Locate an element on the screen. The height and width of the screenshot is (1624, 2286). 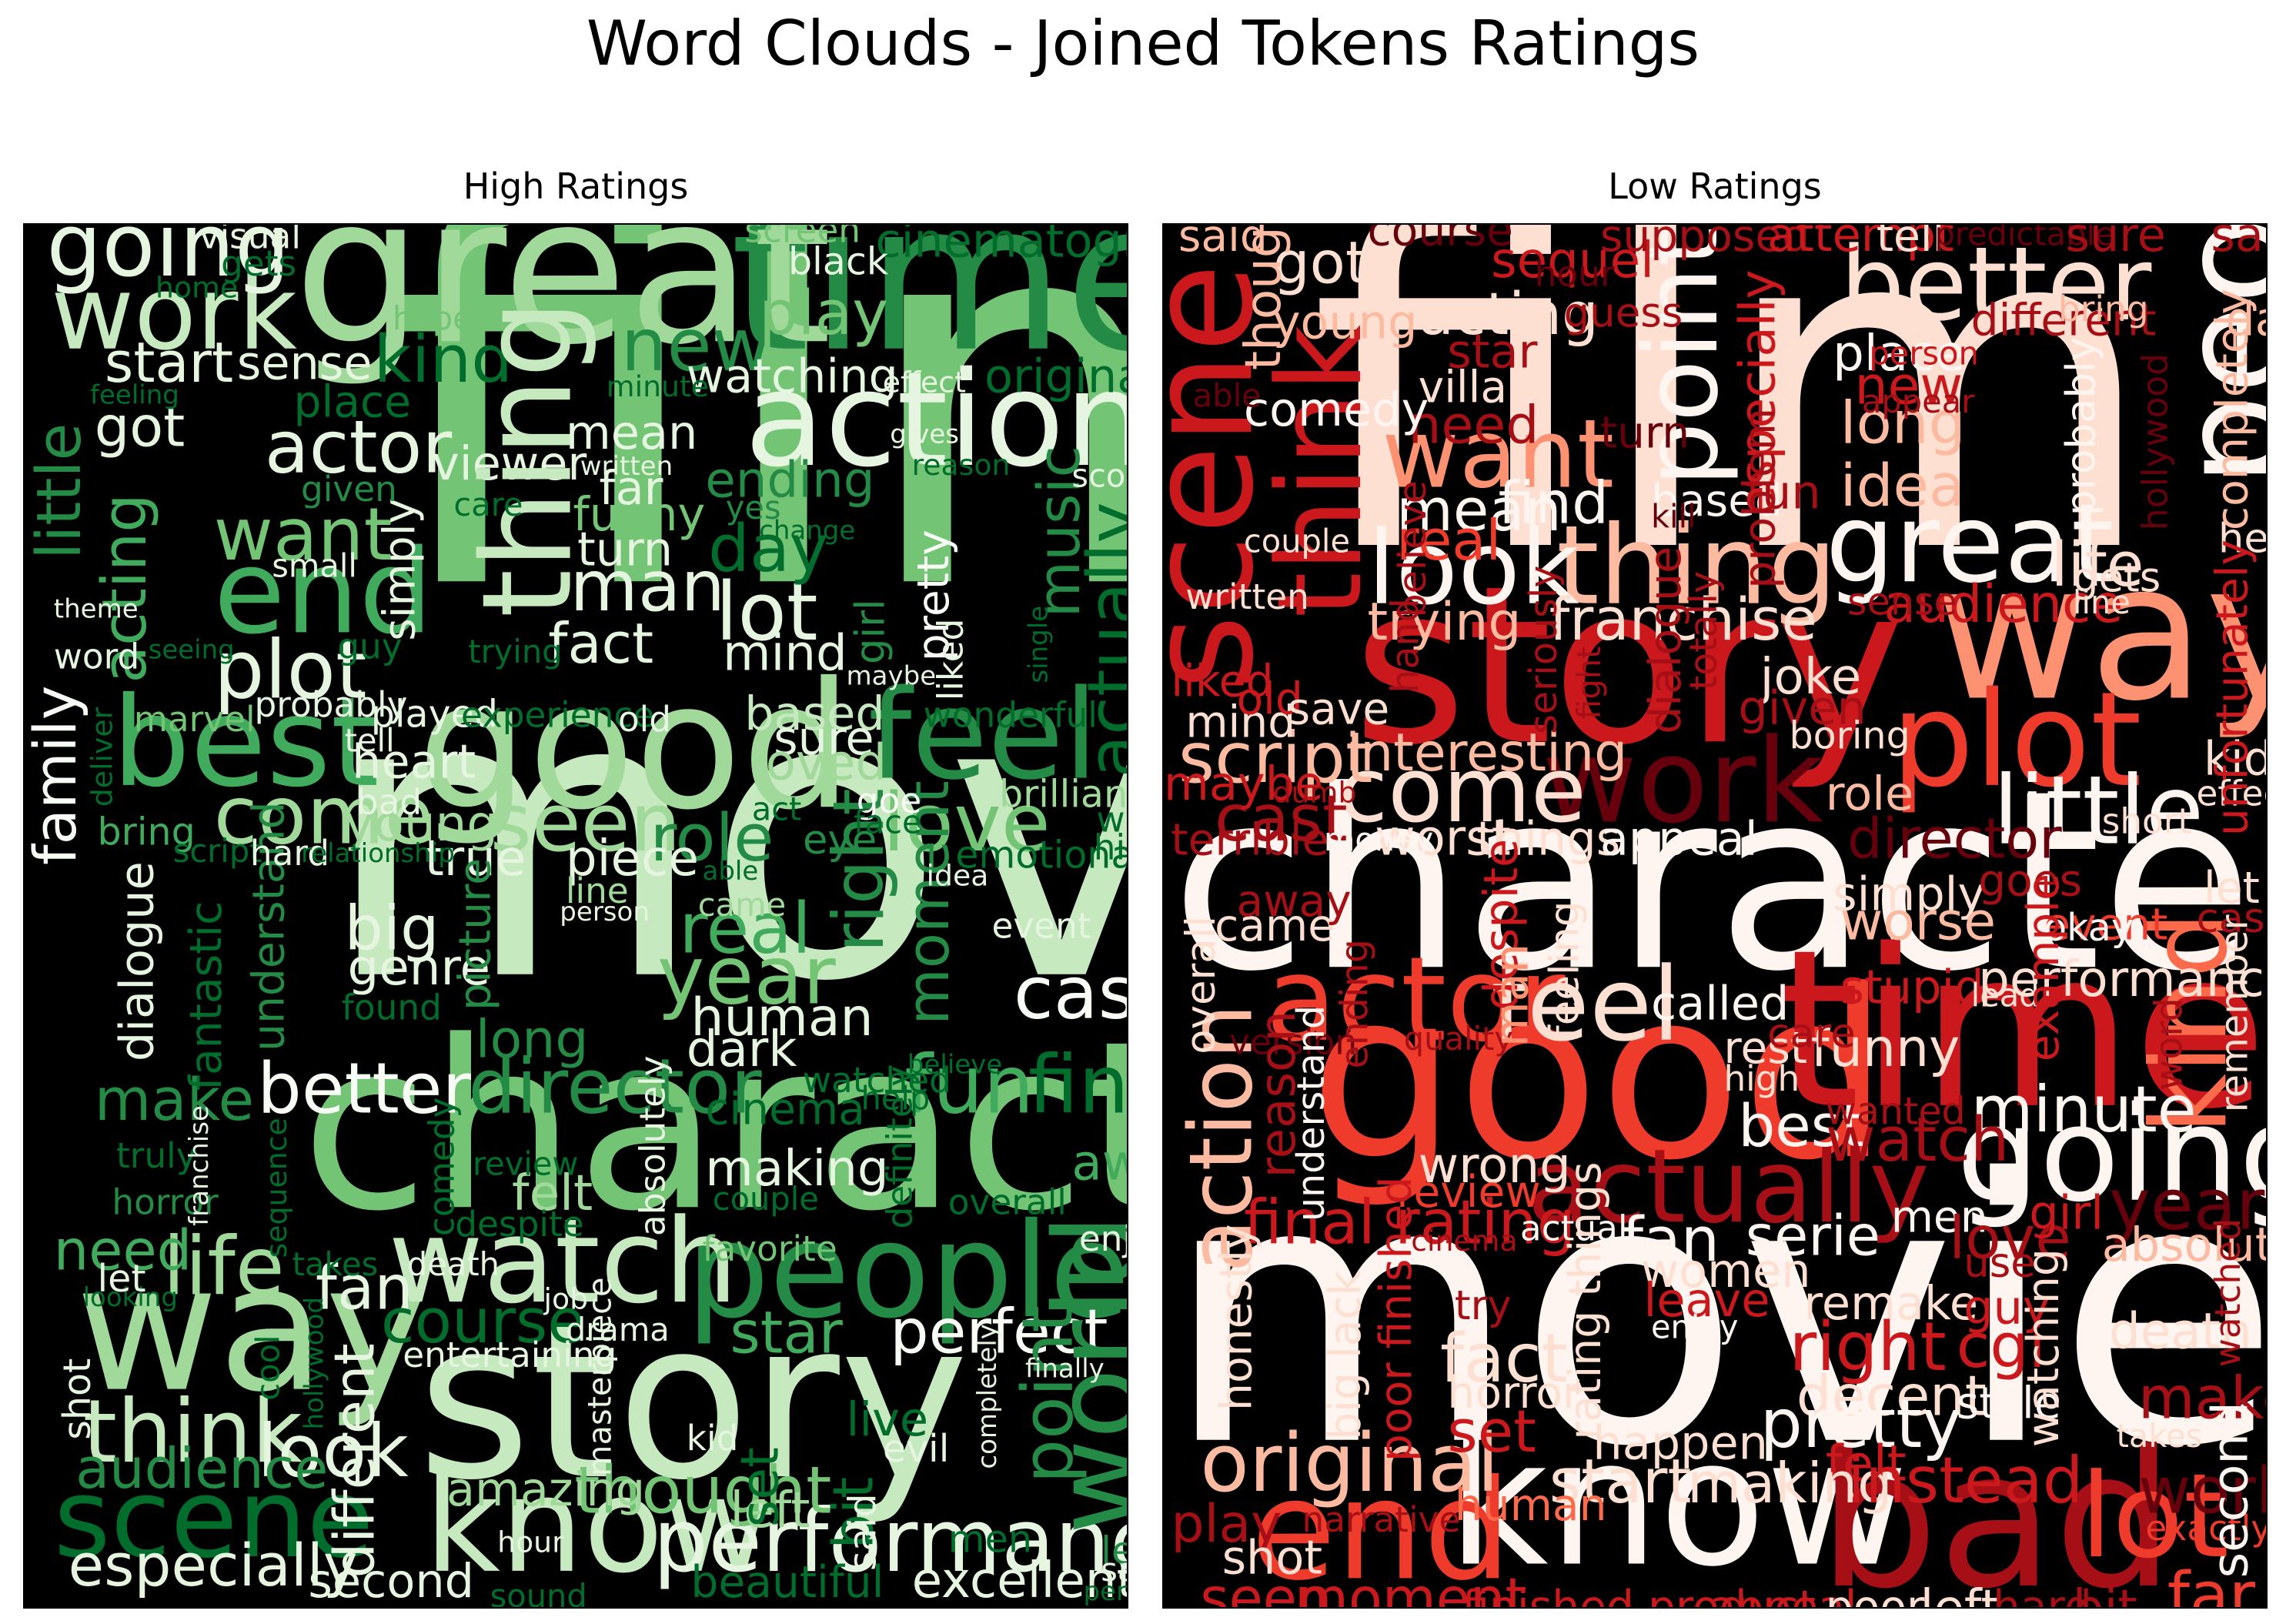
word-end: end is located at coordinates (323, 592).